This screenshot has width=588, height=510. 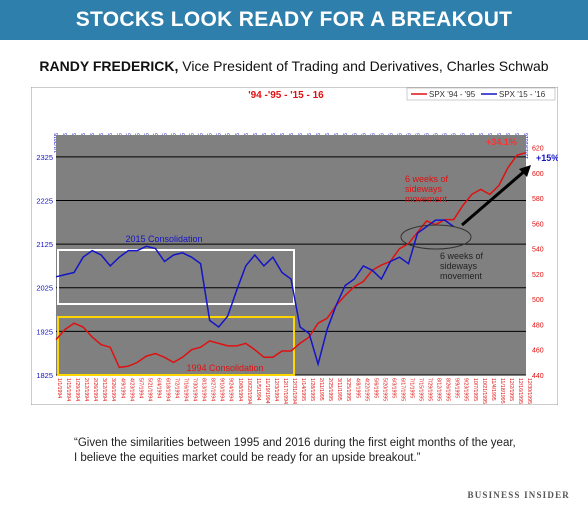 I want to click on right-axis-tick: 600, so click(x=538, y=174).